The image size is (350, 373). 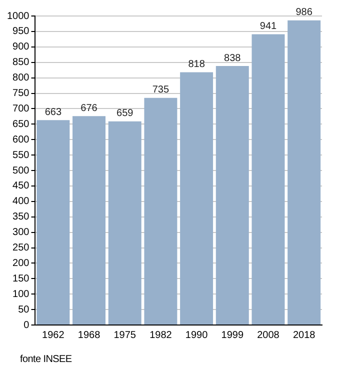 I want to click on data-label: 735, so click(x=161, y=90).